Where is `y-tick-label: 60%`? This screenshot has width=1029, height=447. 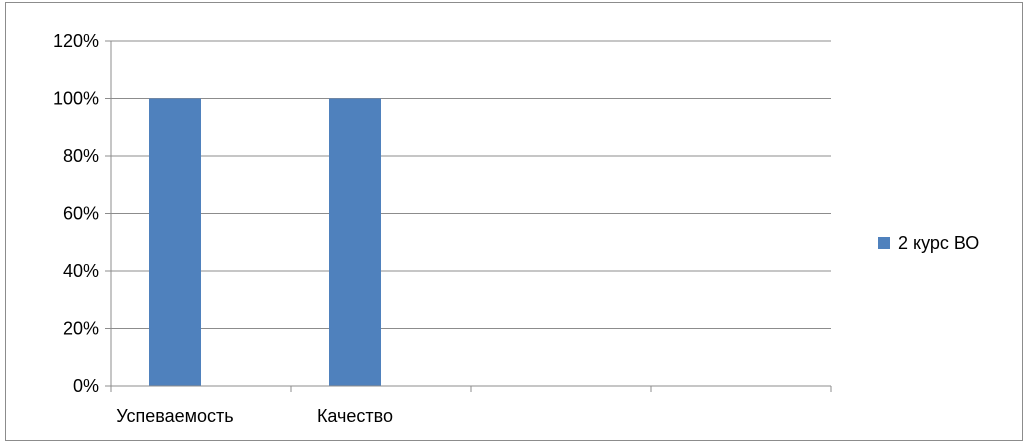
y-tick-label: 60% is located at coordinates (81, 214).